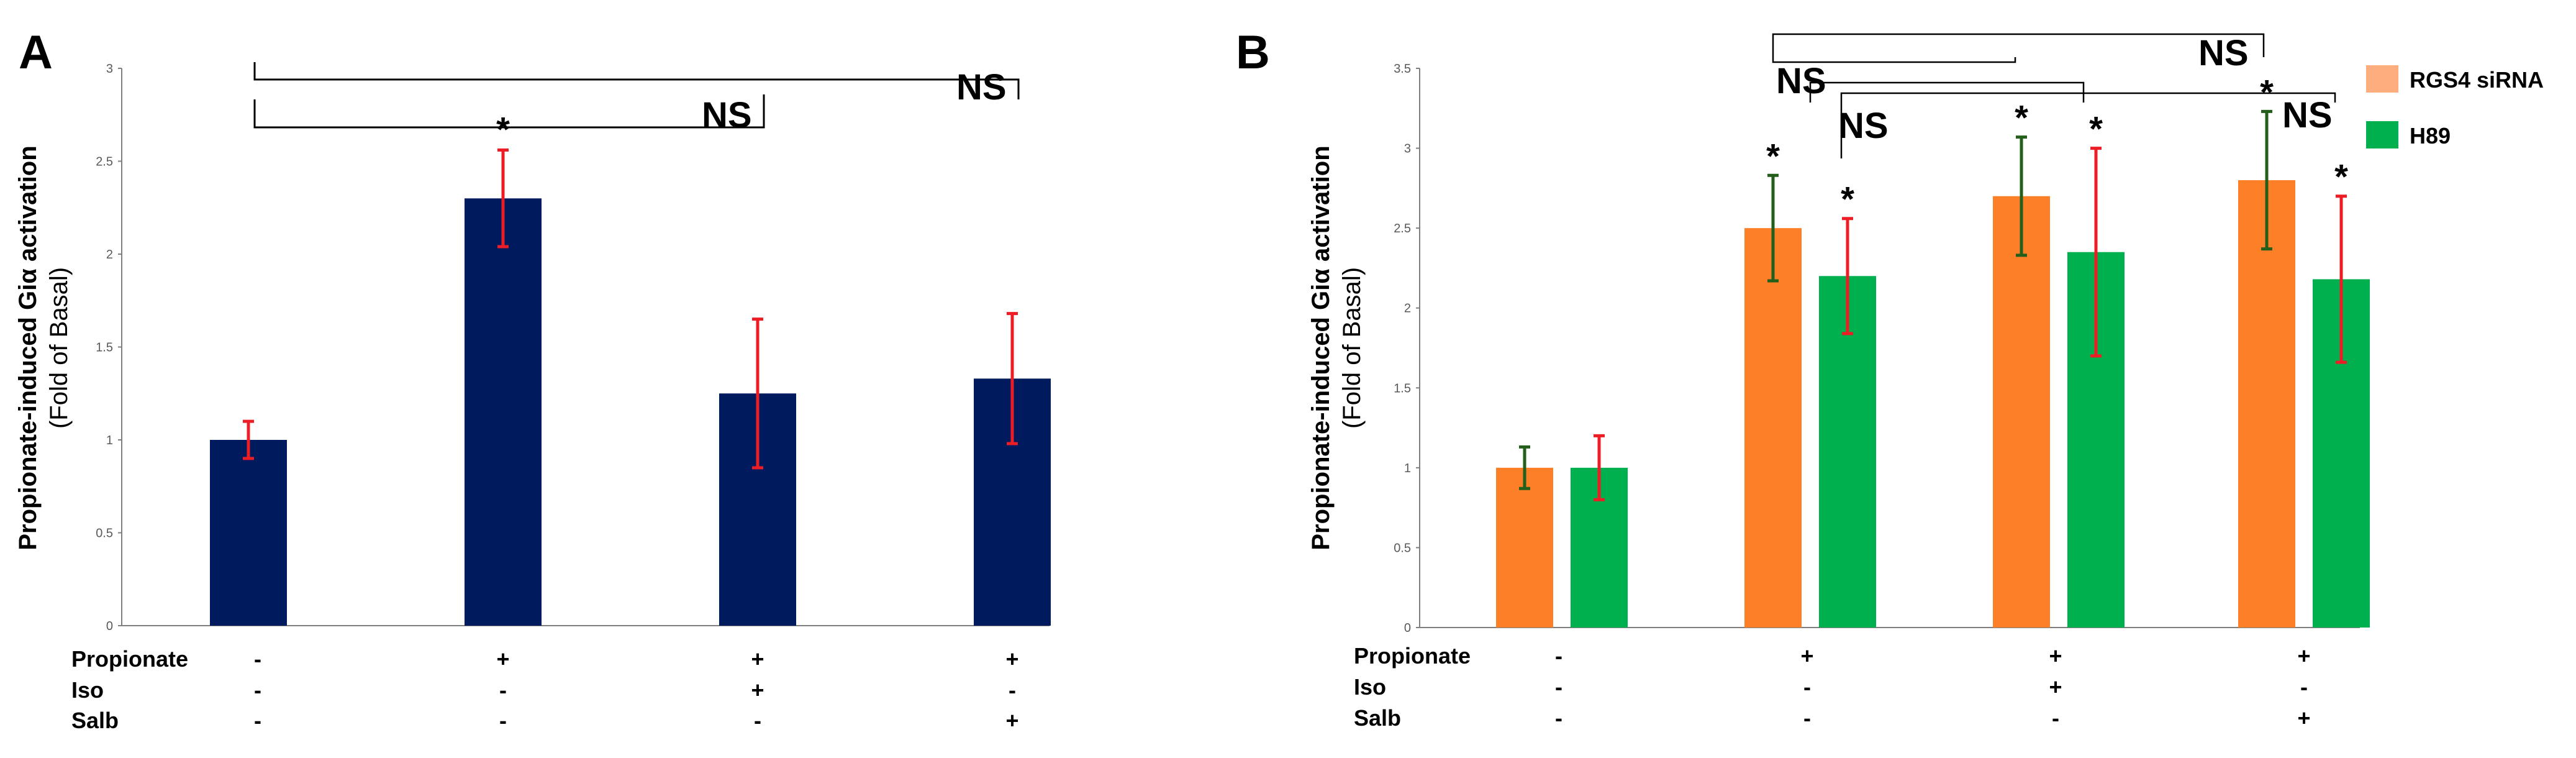 The height and width of the screenshot is (758, 2576). I want to click on panel-label-a: A, so click(36, 52).